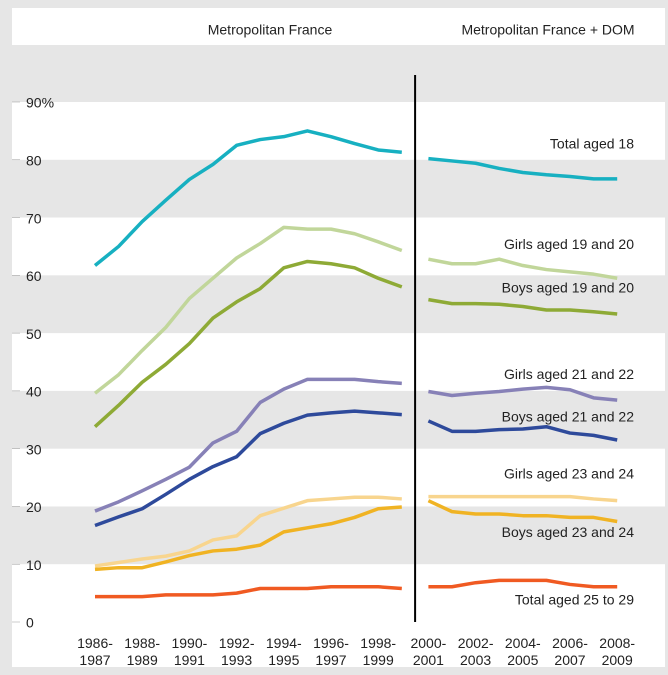 This screenshot has width=668, height=675. What do you see at coordinates (237, 651) in the screenshot?
I see `x-tick-label: 1992-1993` at bounding box center [237, 651].